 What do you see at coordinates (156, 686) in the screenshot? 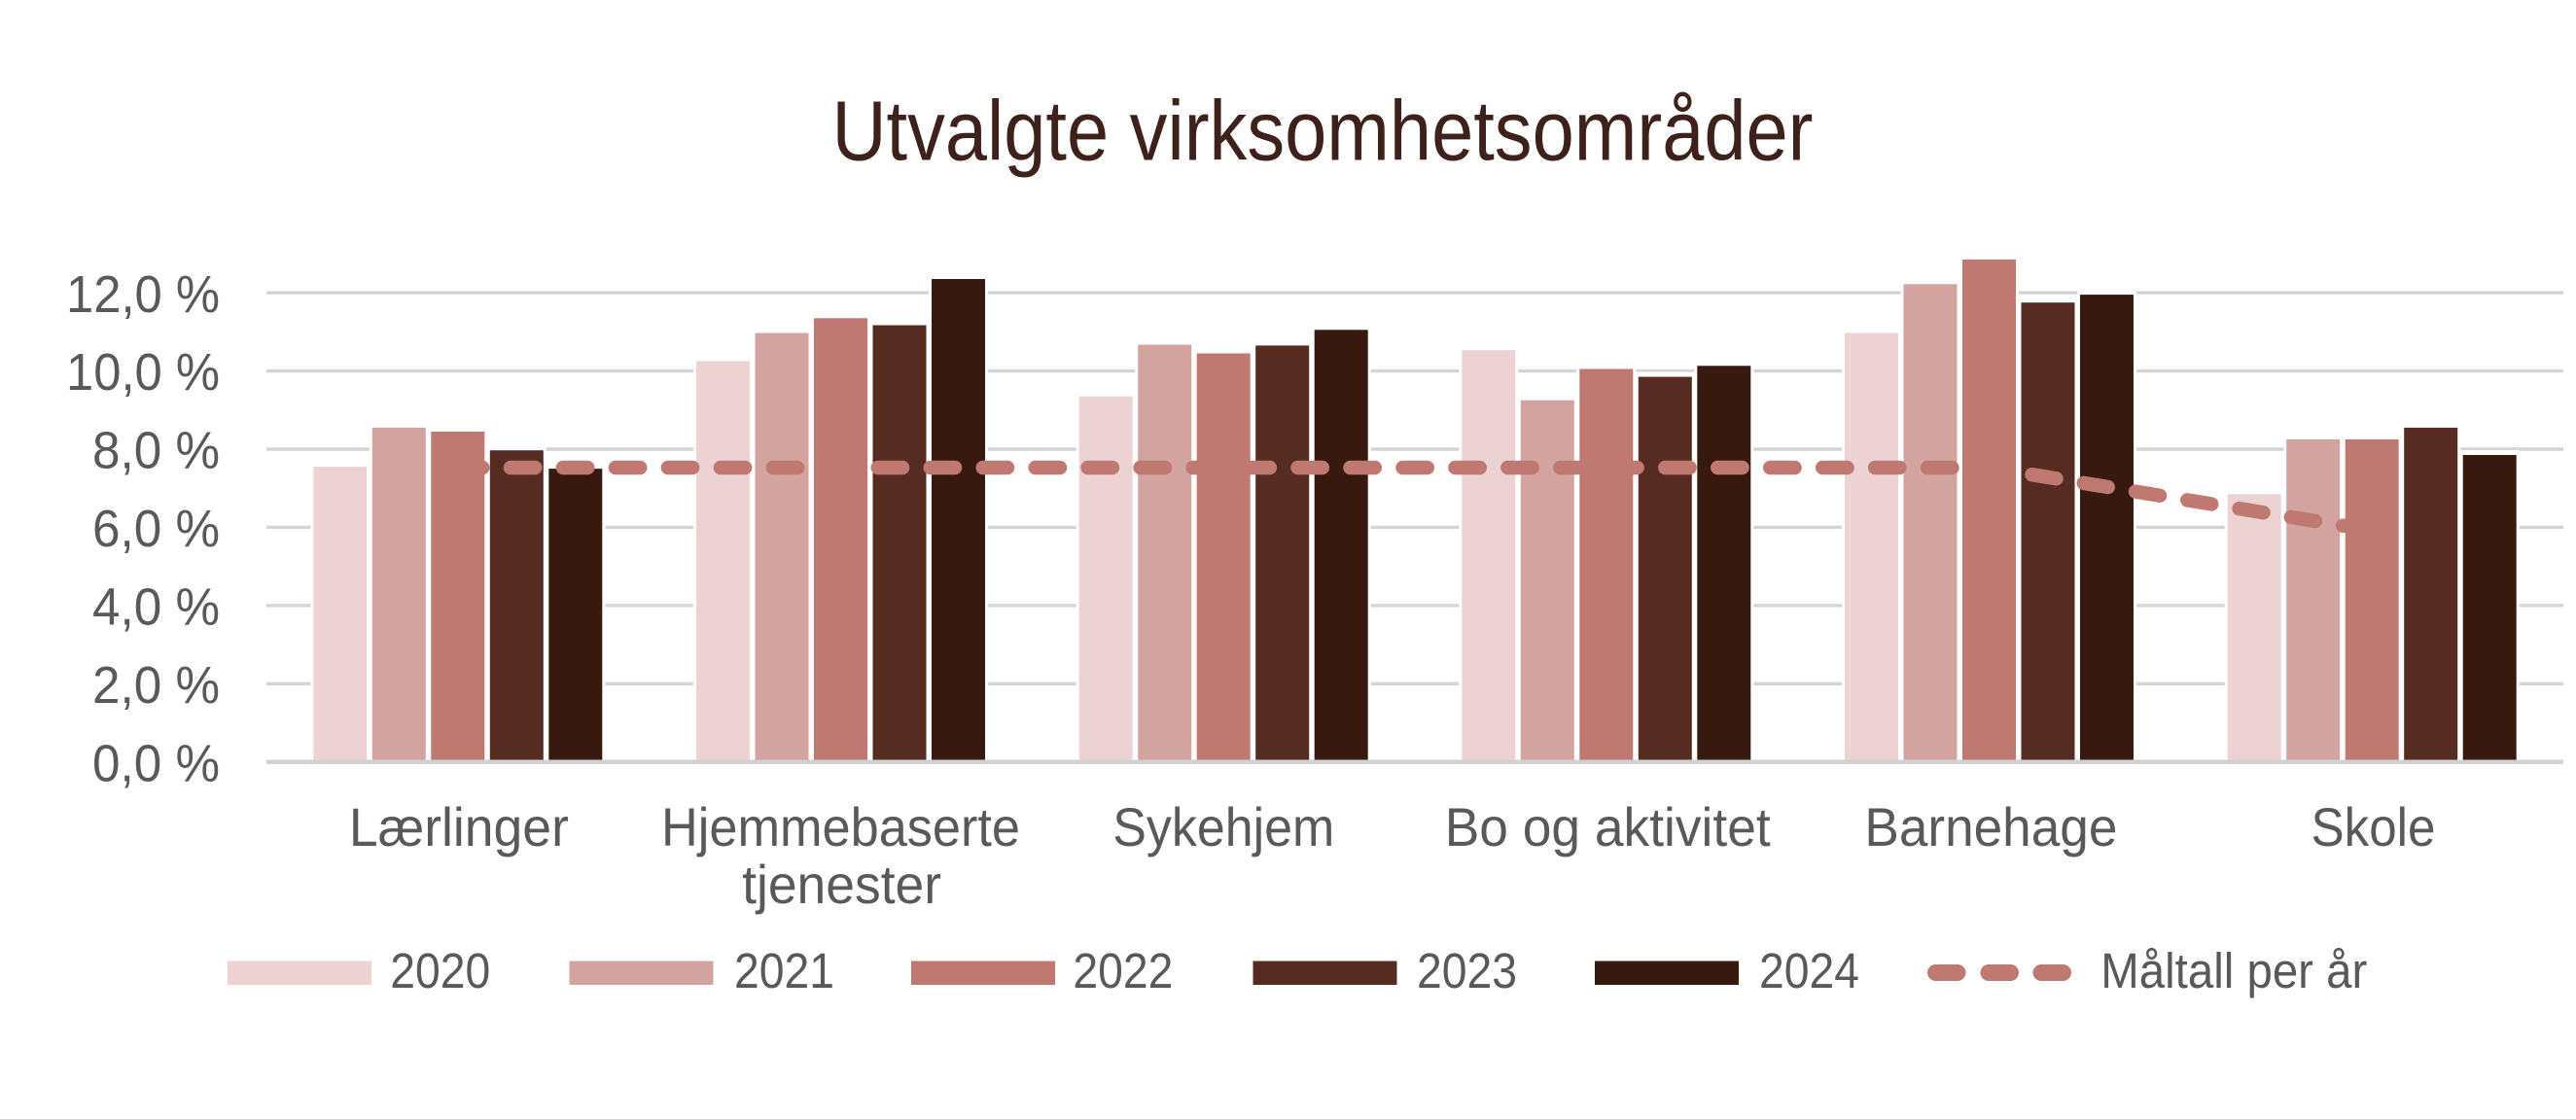
I see `svg-text: 2,0 %` at bounding box center [156, 686].